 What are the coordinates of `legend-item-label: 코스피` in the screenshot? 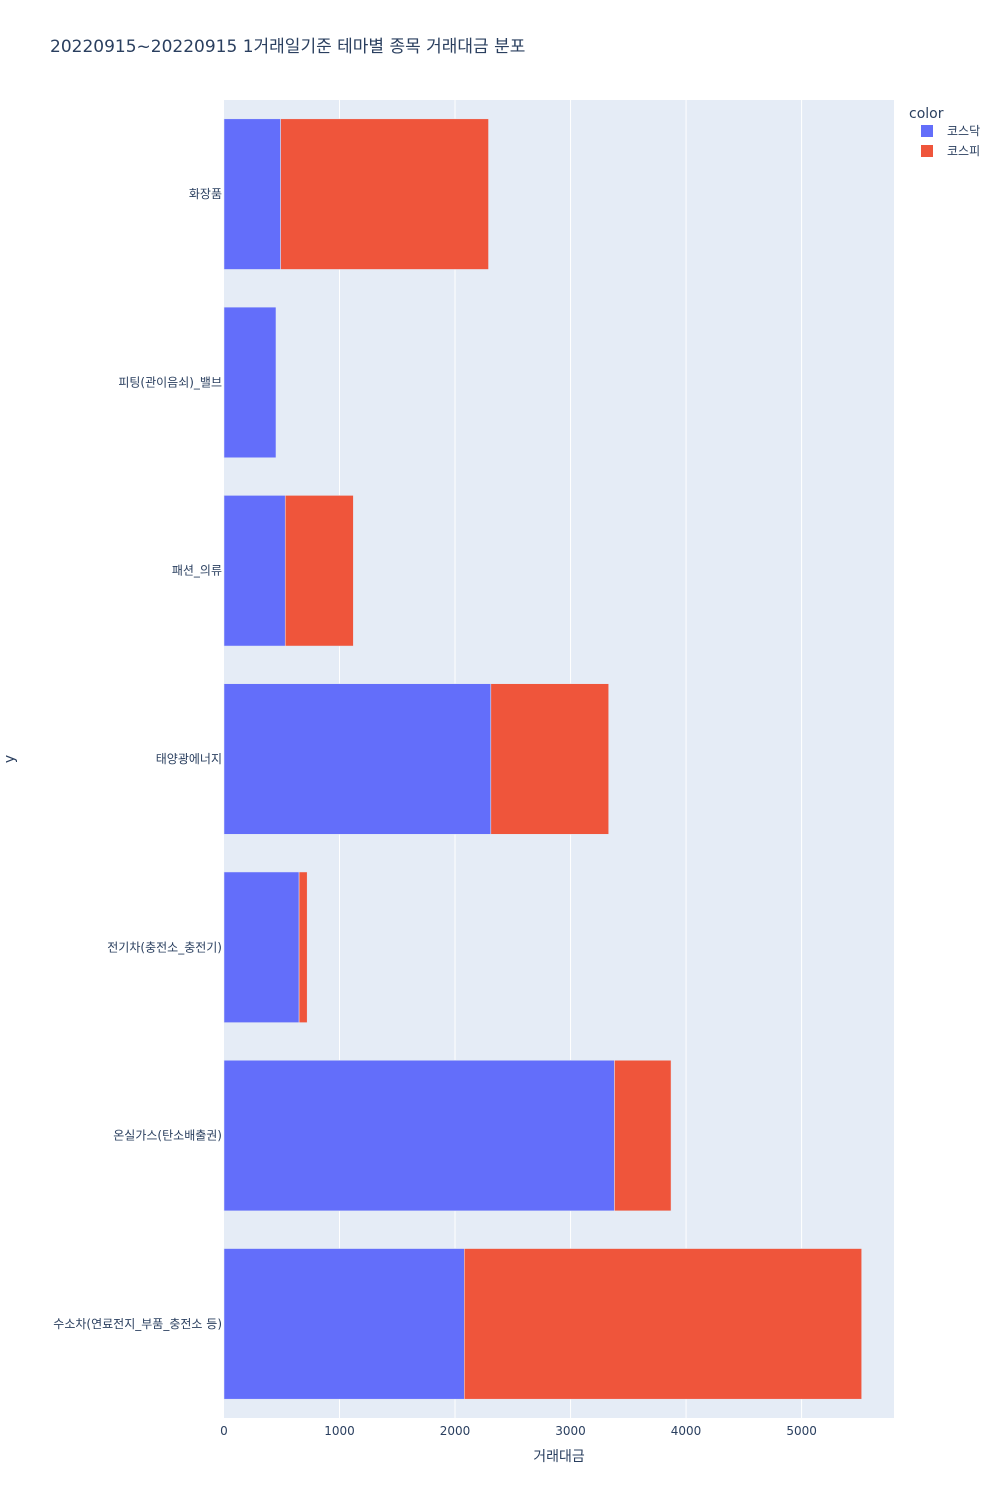 It's located at (963, 151).